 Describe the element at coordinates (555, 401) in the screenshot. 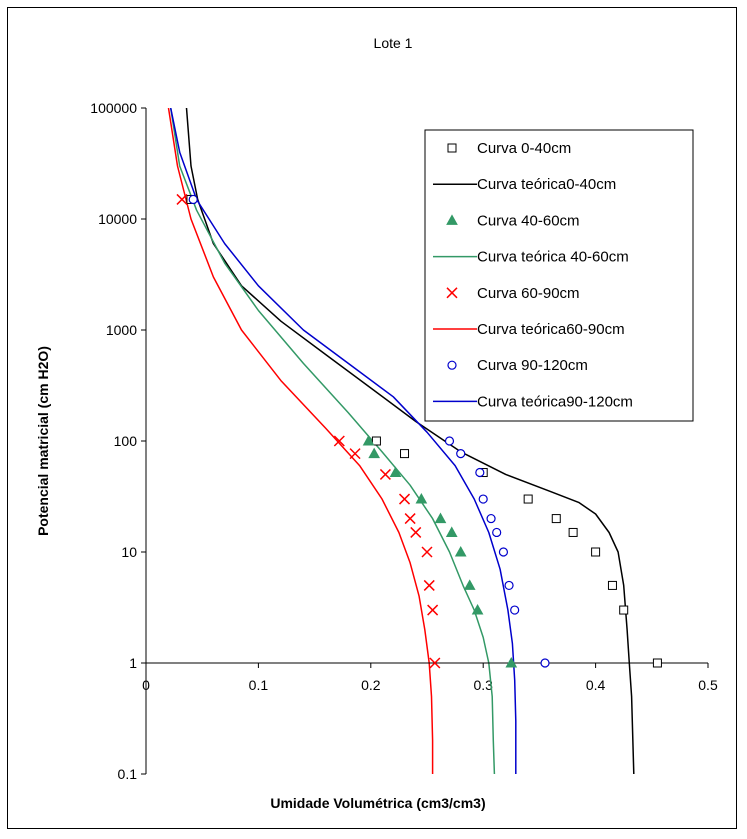

I see `legend-label: Curva teórica90-120cm` at that location.